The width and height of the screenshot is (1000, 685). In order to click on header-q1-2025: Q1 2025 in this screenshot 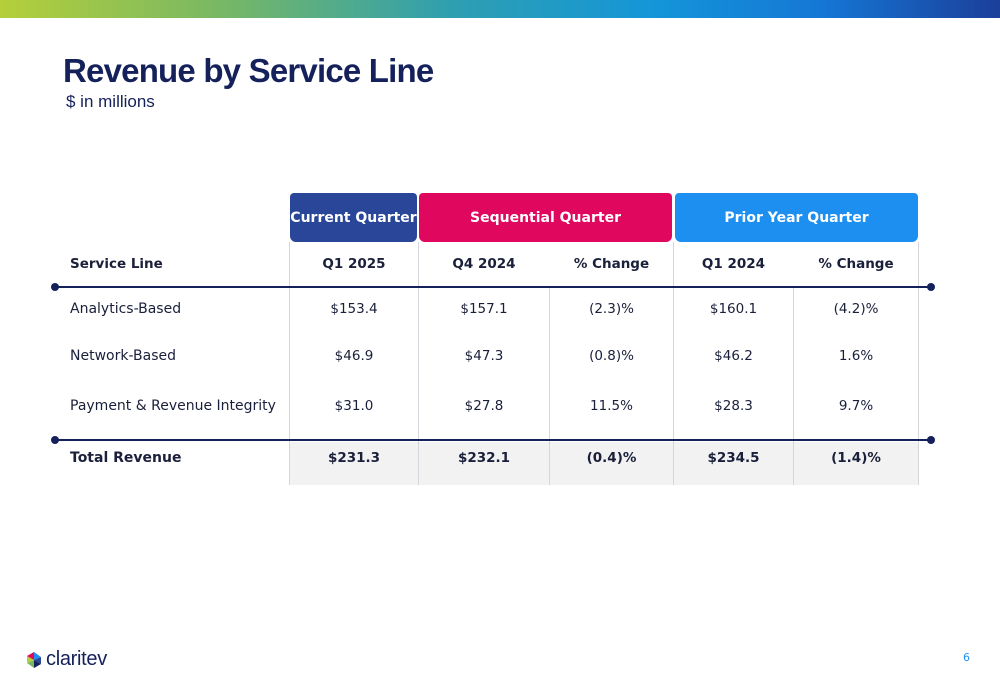, I will do `click(354, 264)`.